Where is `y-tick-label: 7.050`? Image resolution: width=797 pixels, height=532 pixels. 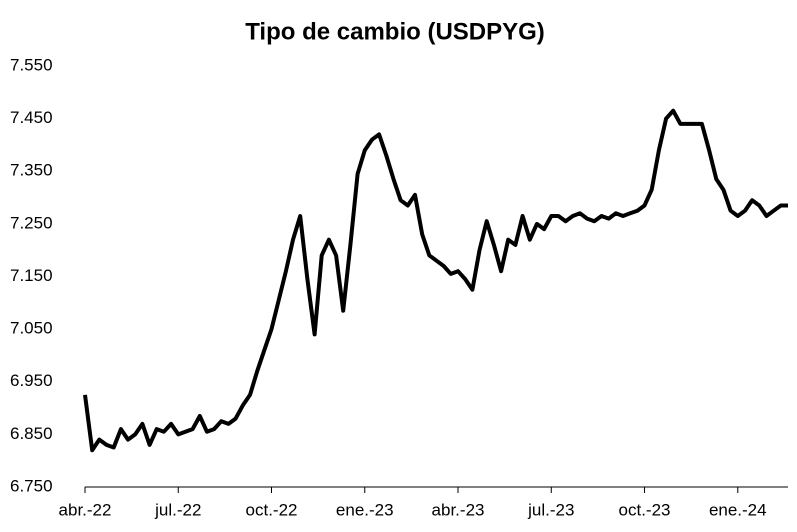
y-tick-label: 7.050 is located at coordinates (31, 328).